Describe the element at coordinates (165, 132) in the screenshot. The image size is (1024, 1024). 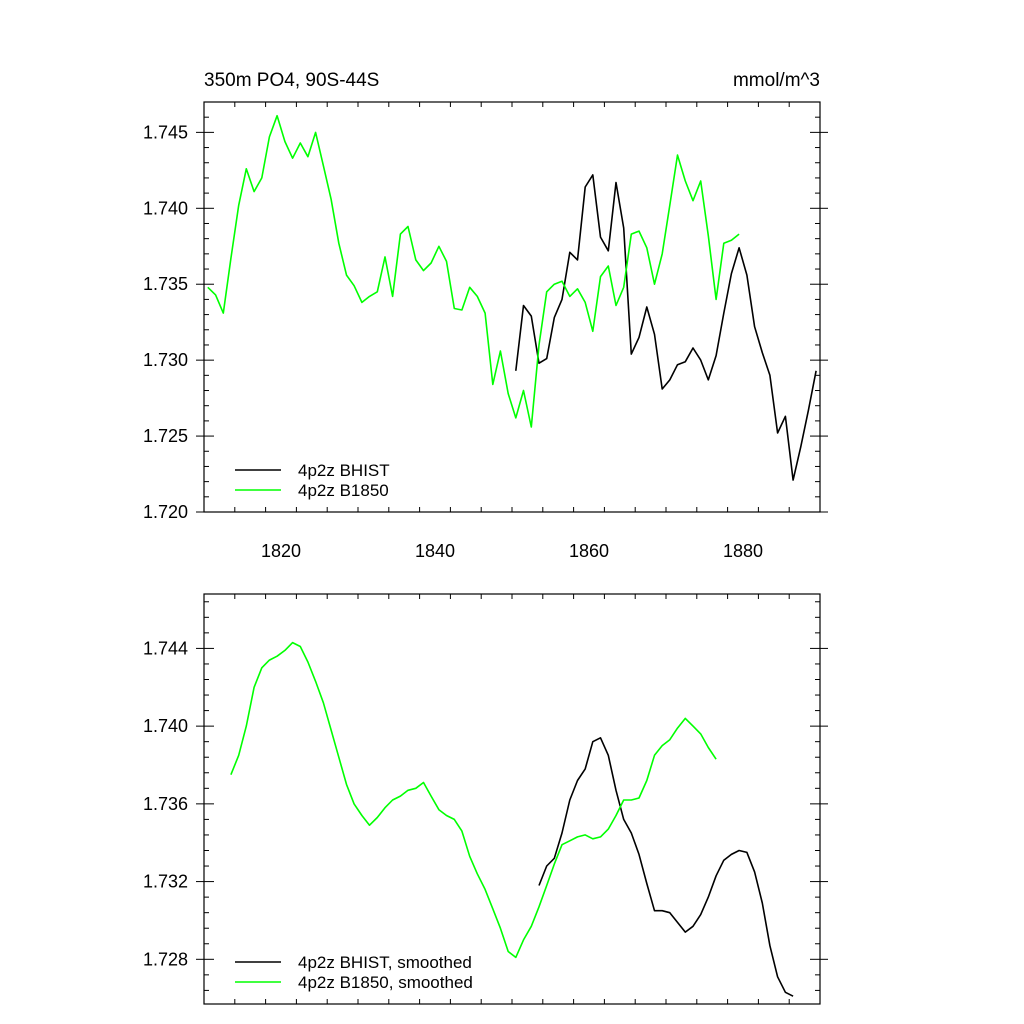
I see `y-tick-label: 1.745` at that location.